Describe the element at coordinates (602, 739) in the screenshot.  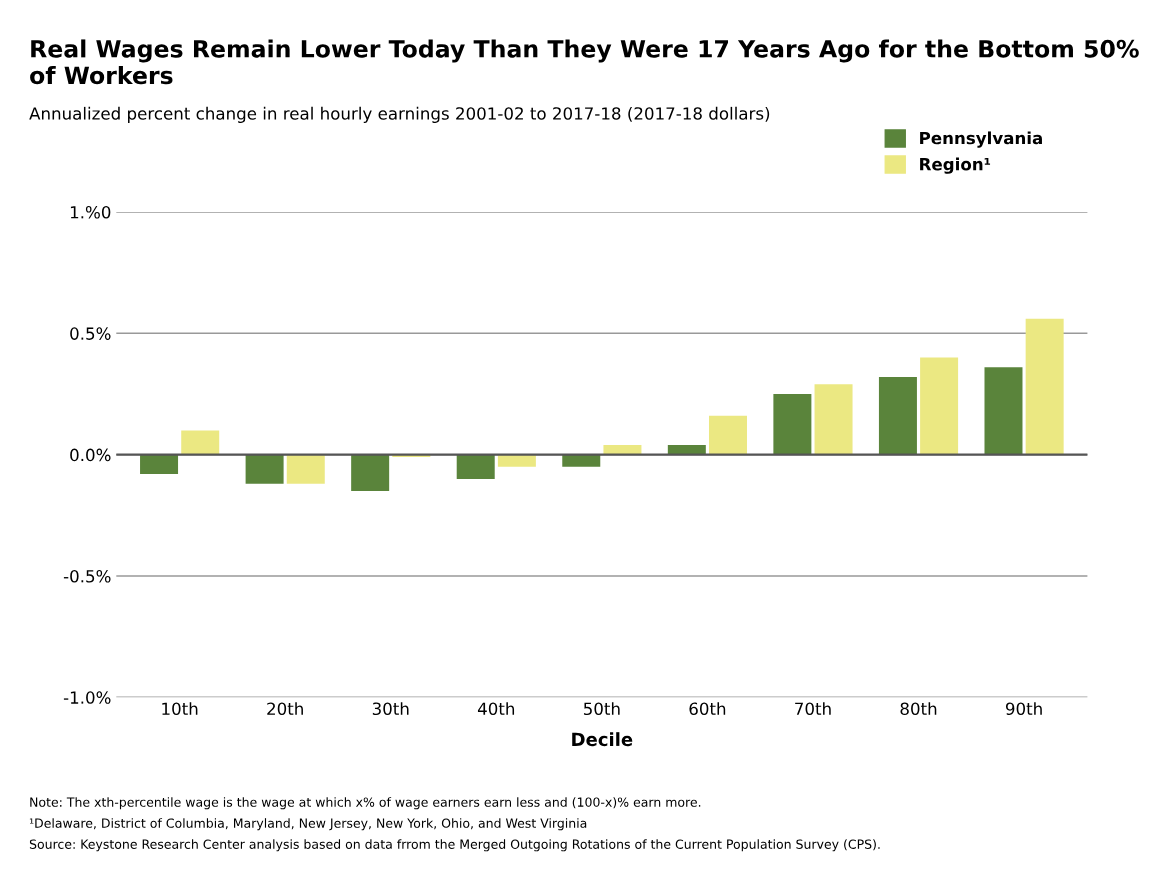
I see `x-axis-title: Decile` at that location.